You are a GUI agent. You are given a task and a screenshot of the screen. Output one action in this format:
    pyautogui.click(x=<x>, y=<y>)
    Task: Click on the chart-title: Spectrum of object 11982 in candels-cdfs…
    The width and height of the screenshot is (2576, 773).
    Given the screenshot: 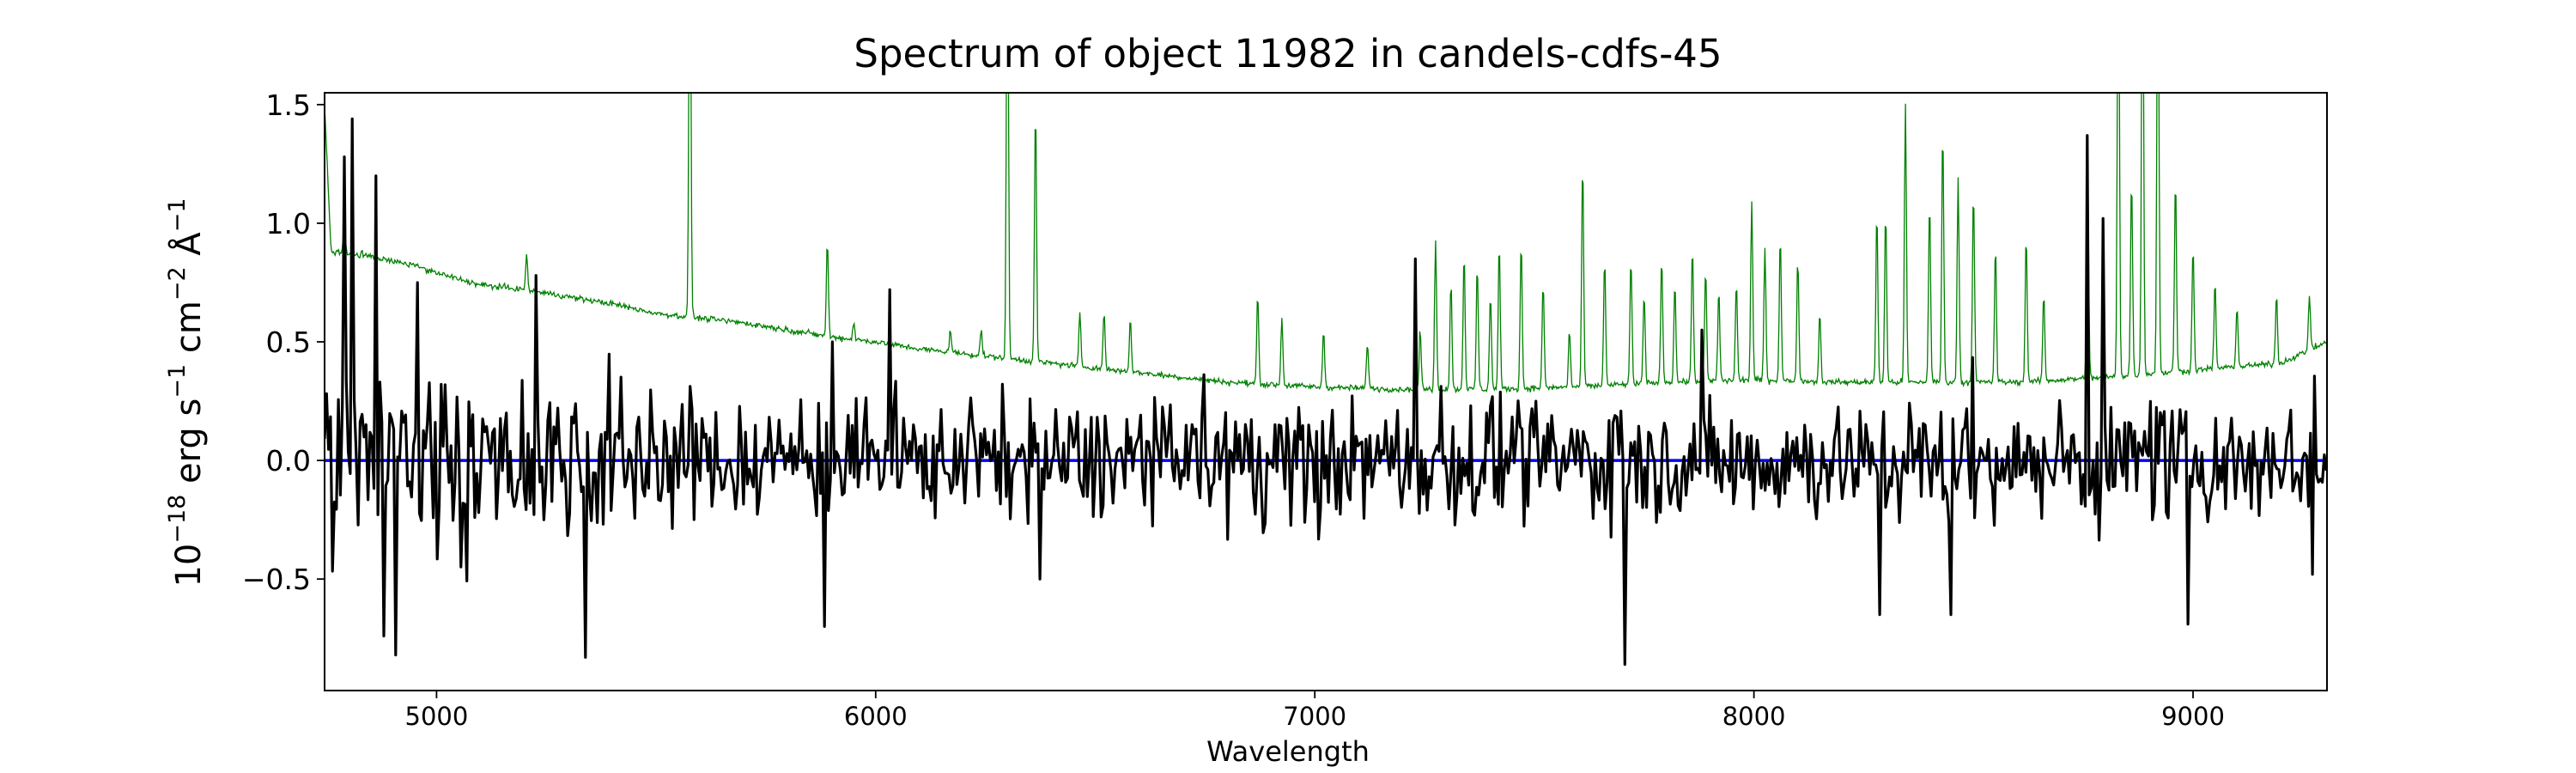 What is the action you would take?
    pyautogui.click(x=1288, y=53)
    